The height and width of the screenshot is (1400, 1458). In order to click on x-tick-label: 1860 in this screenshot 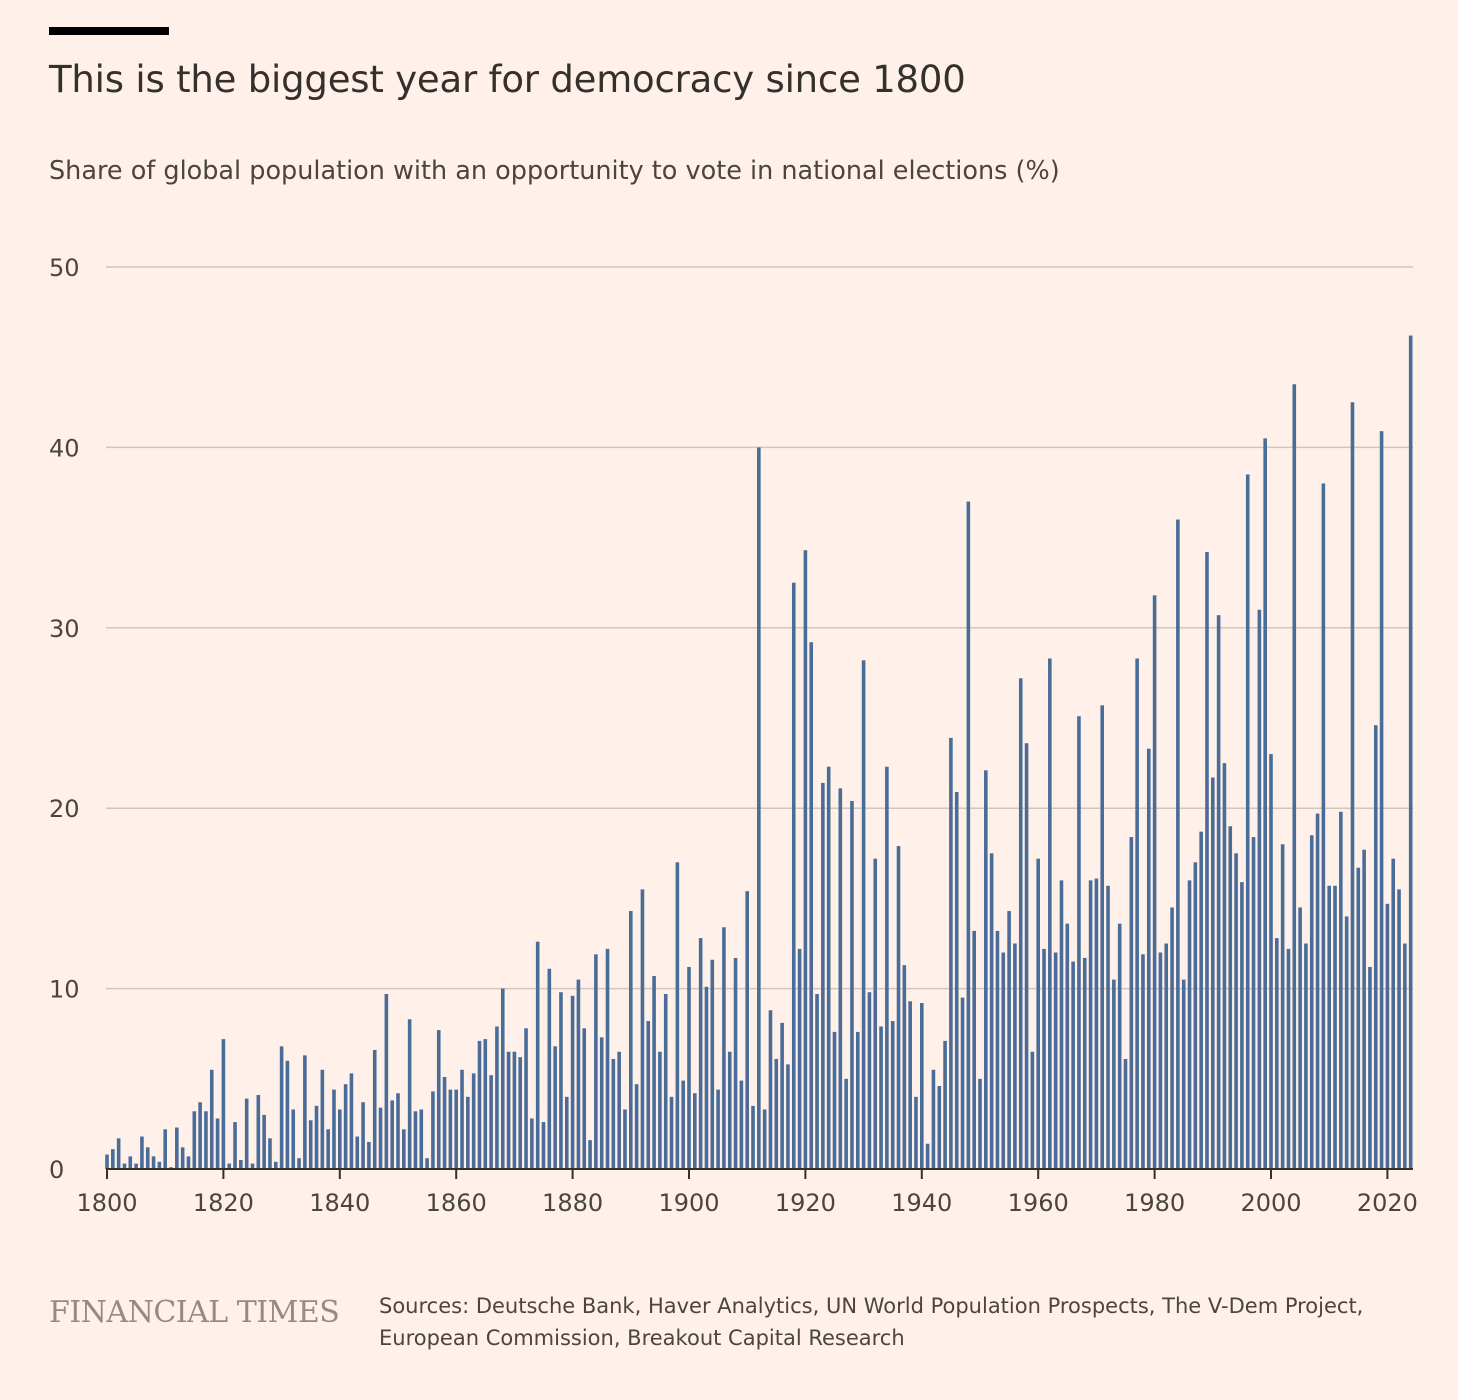, I will do `click(456, 1203)`.